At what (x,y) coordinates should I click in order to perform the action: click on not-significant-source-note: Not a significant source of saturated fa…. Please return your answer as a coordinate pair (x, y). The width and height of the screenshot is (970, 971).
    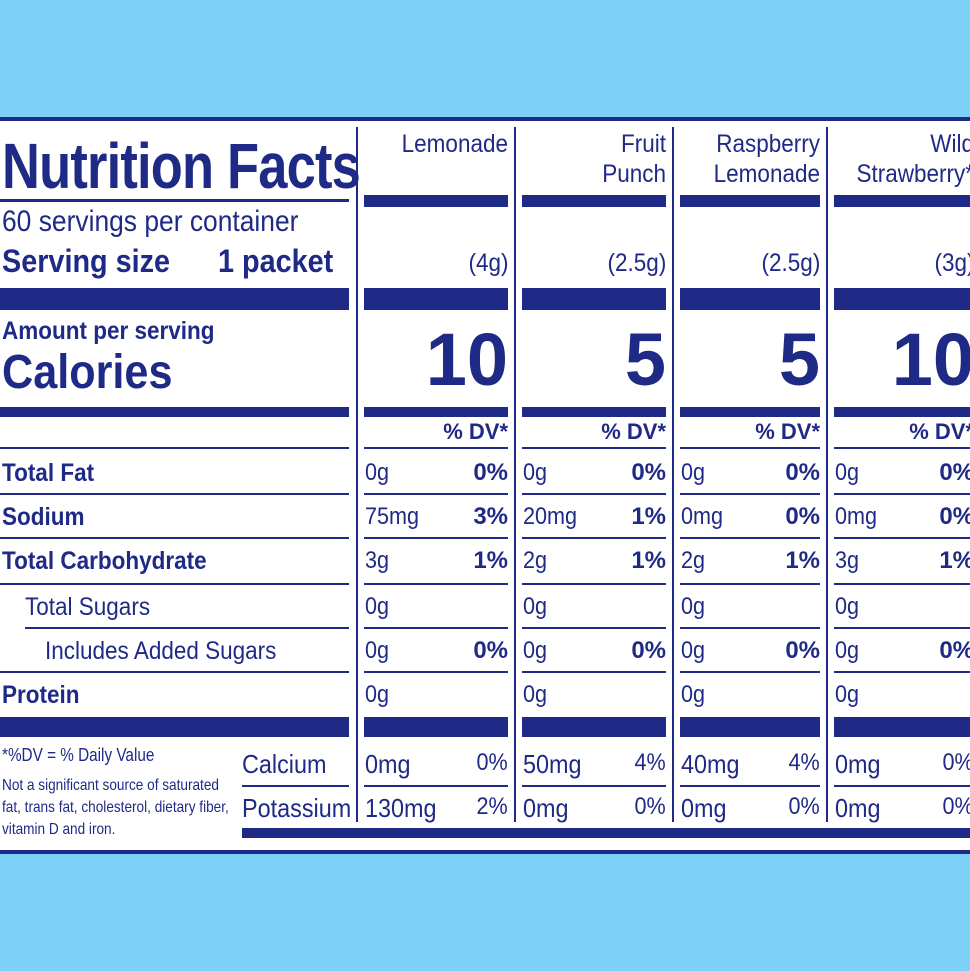
    Looking at the image, I should click on (115, 807).